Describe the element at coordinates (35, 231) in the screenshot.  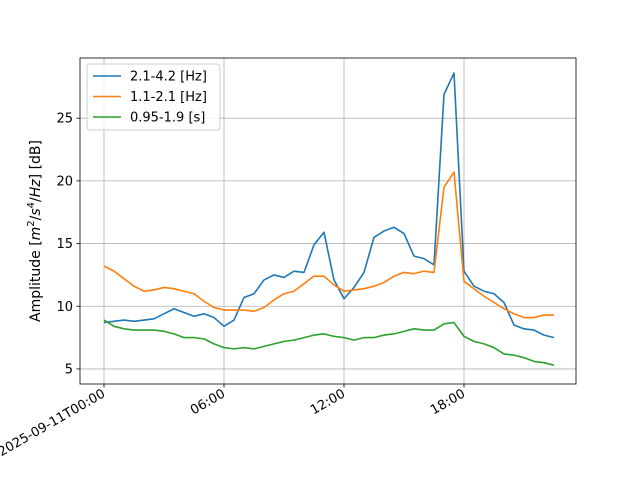
I see `y-axis-label: Amplitude [m2/s4/Hz] [dB]` at that location.